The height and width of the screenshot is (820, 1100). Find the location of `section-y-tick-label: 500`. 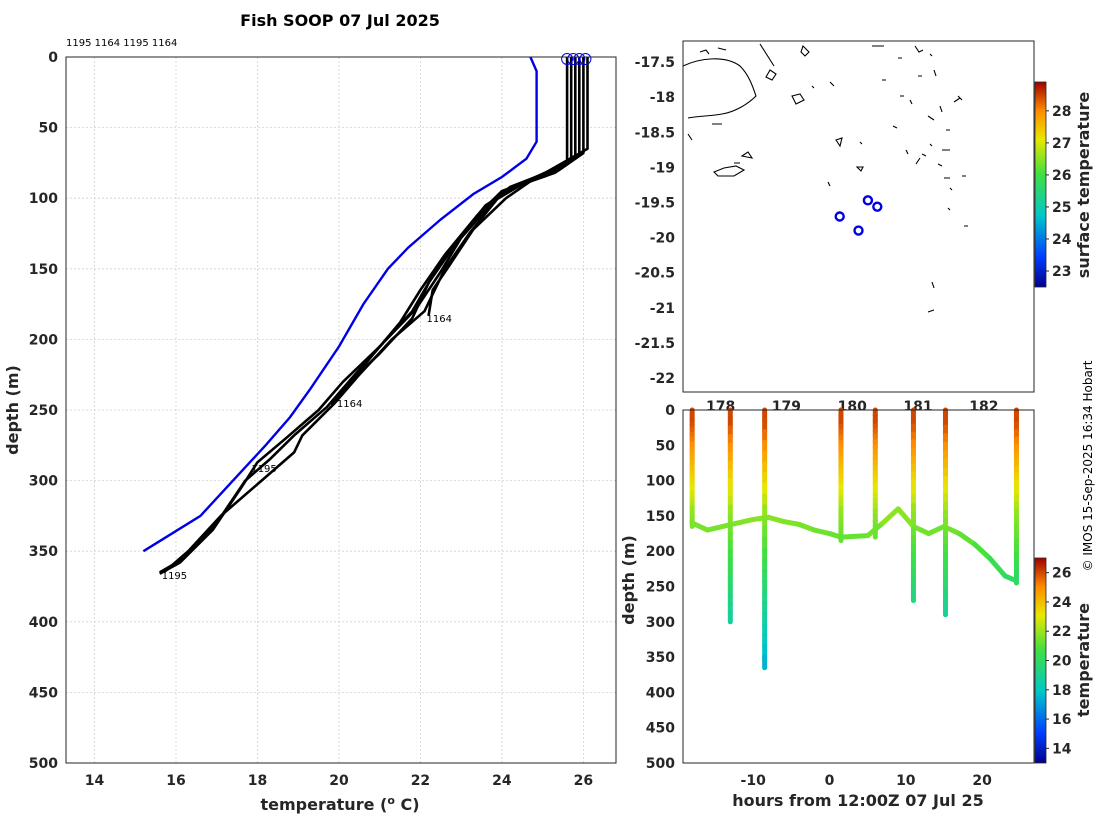

section-y-tick-label: 500 is located at coordinates (660, 764).